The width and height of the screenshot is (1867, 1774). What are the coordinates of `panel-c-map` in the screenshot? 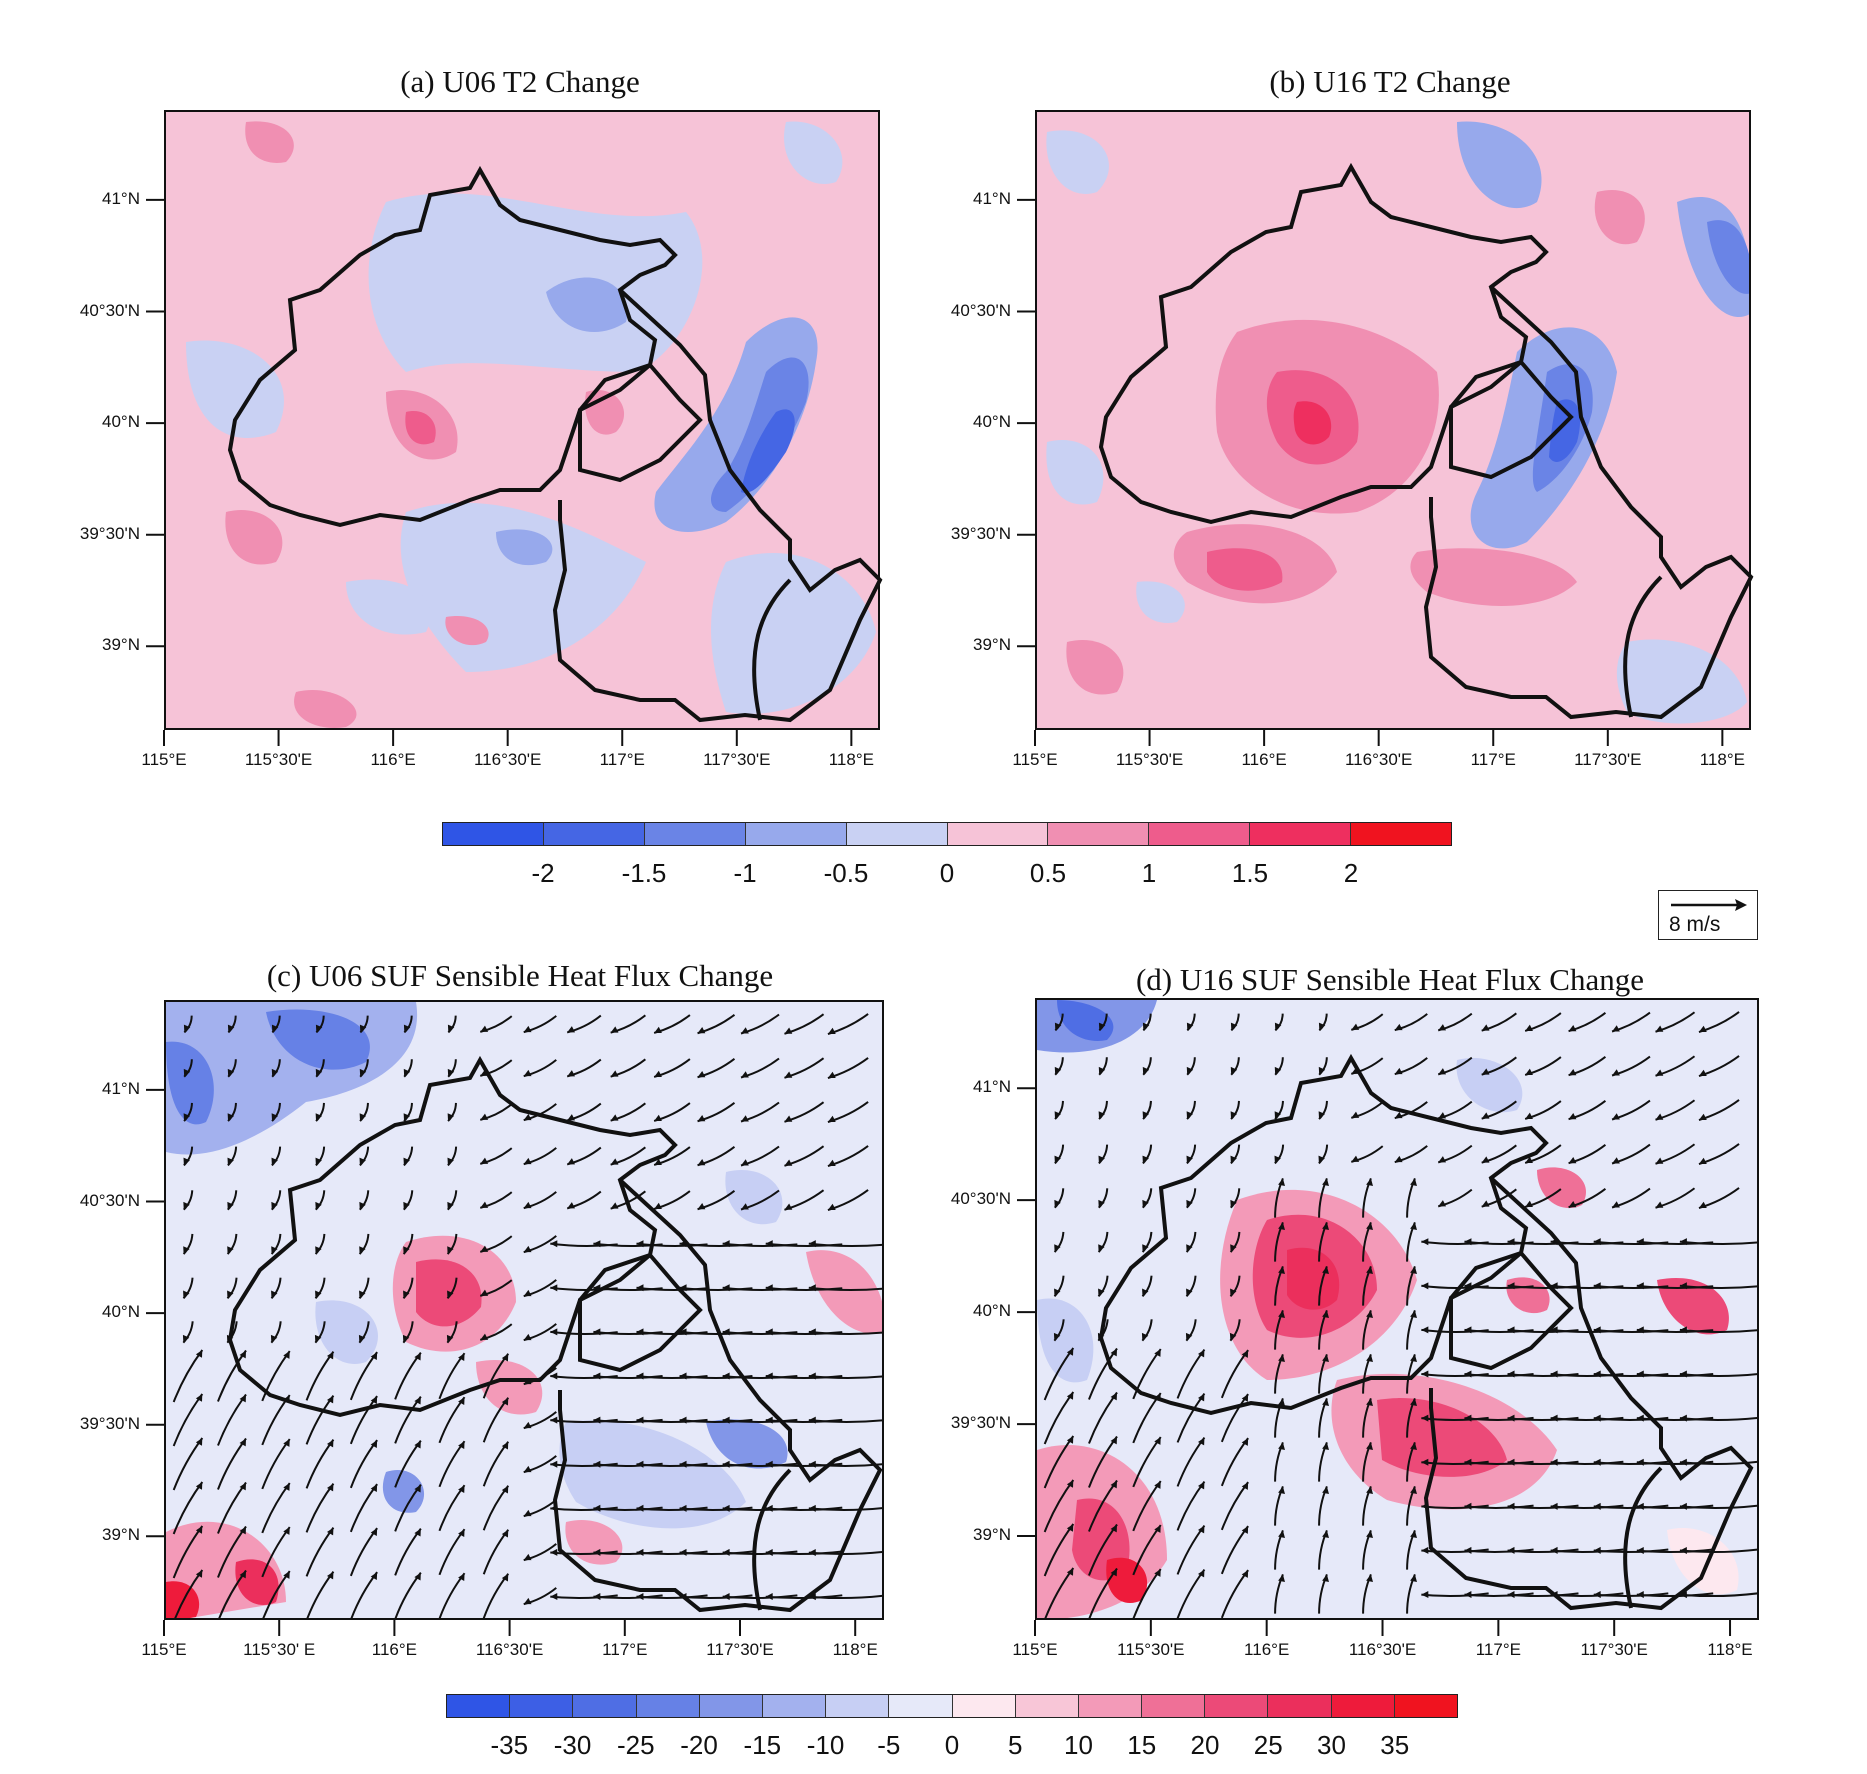 It's located at (524, 1310).